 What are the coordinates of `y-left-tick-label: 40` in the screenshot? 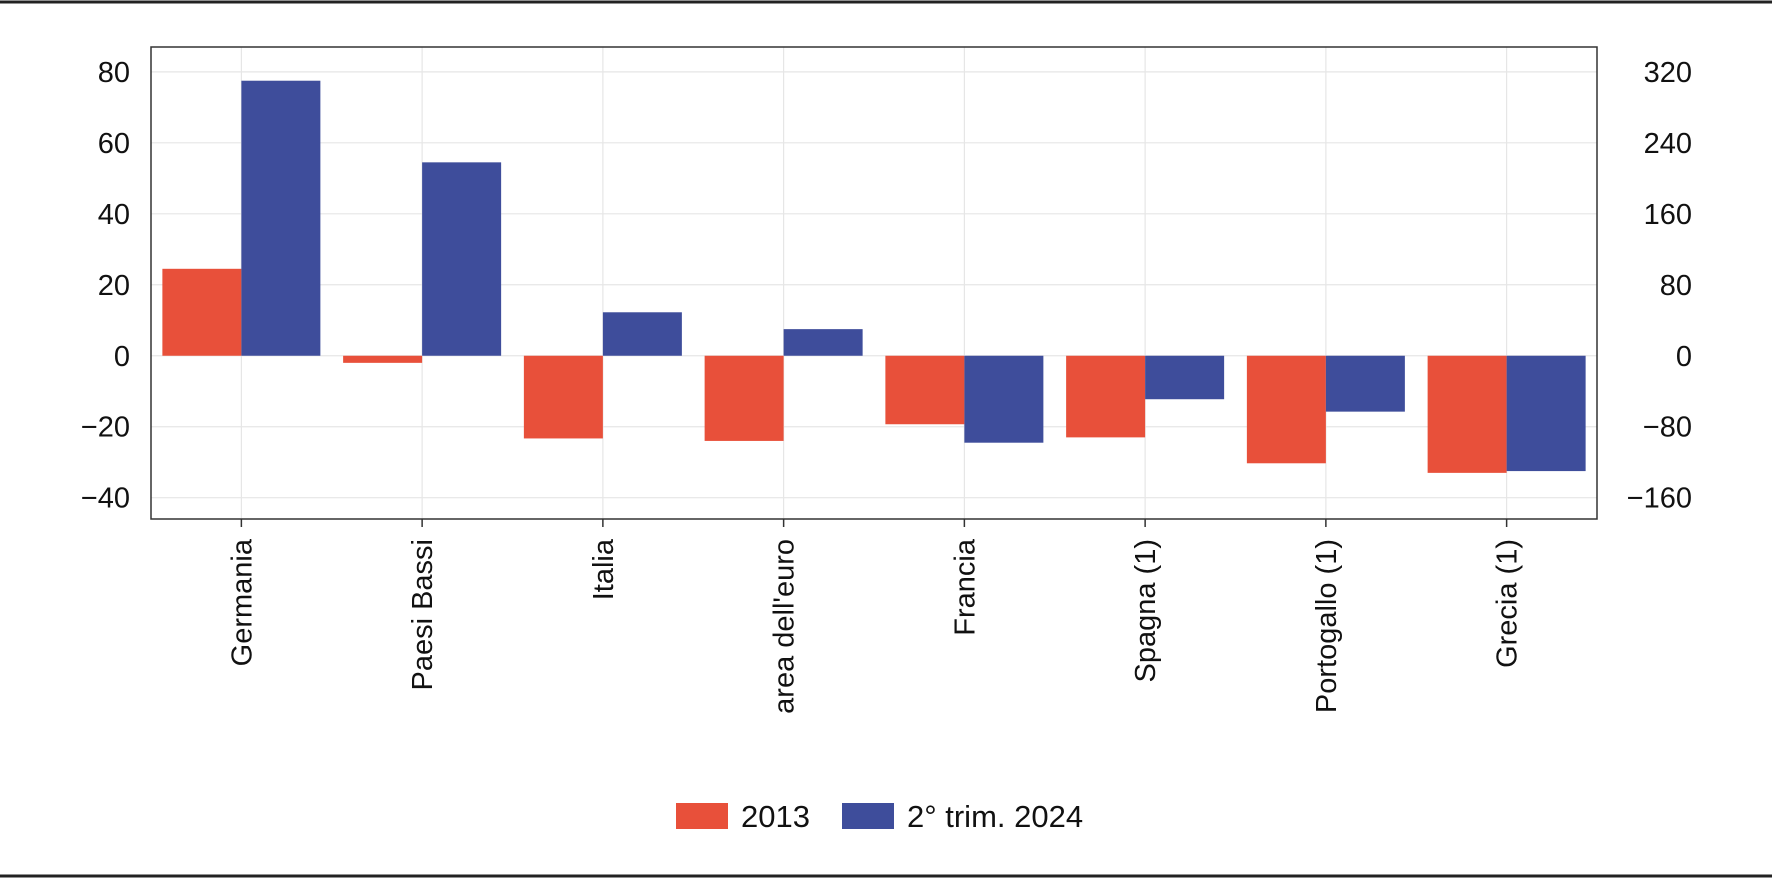 It's located at (114, 215).